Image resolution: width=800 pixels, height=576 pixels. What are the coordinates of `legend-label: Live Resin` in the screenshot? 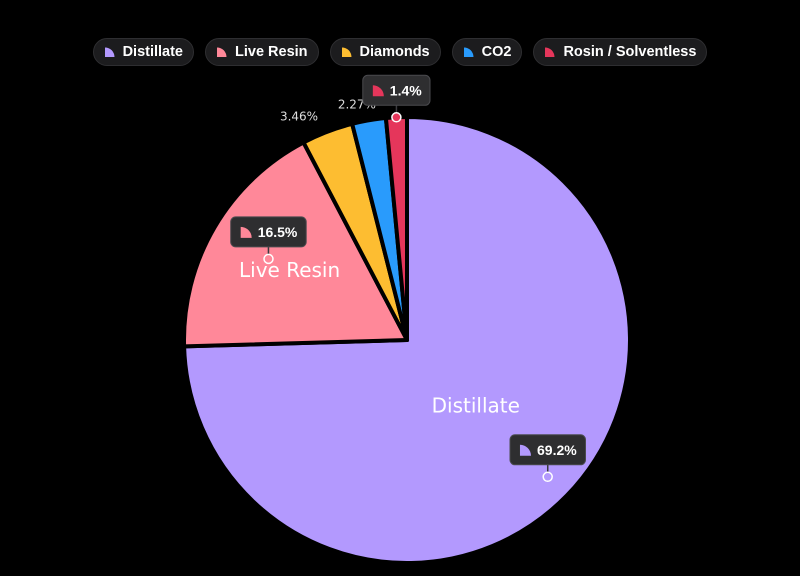 It's located at (271, 52).